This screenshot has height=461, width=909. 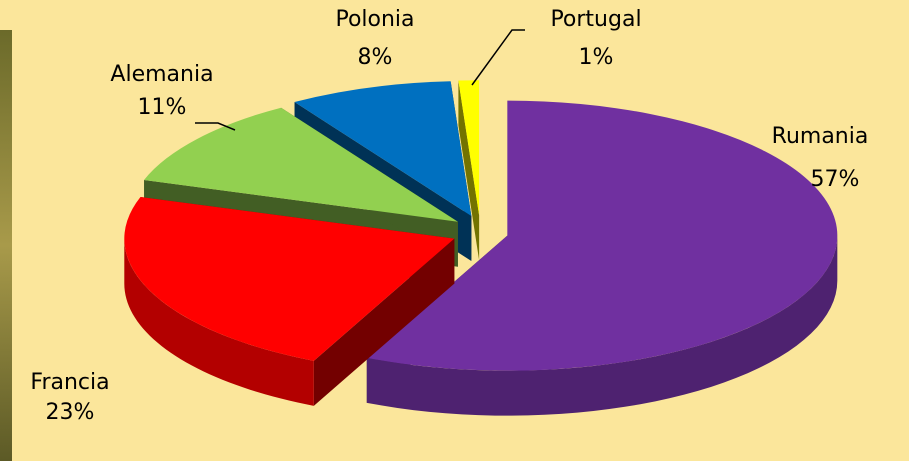 I want to click on value-label: 1%, so click(x=596, y=57).